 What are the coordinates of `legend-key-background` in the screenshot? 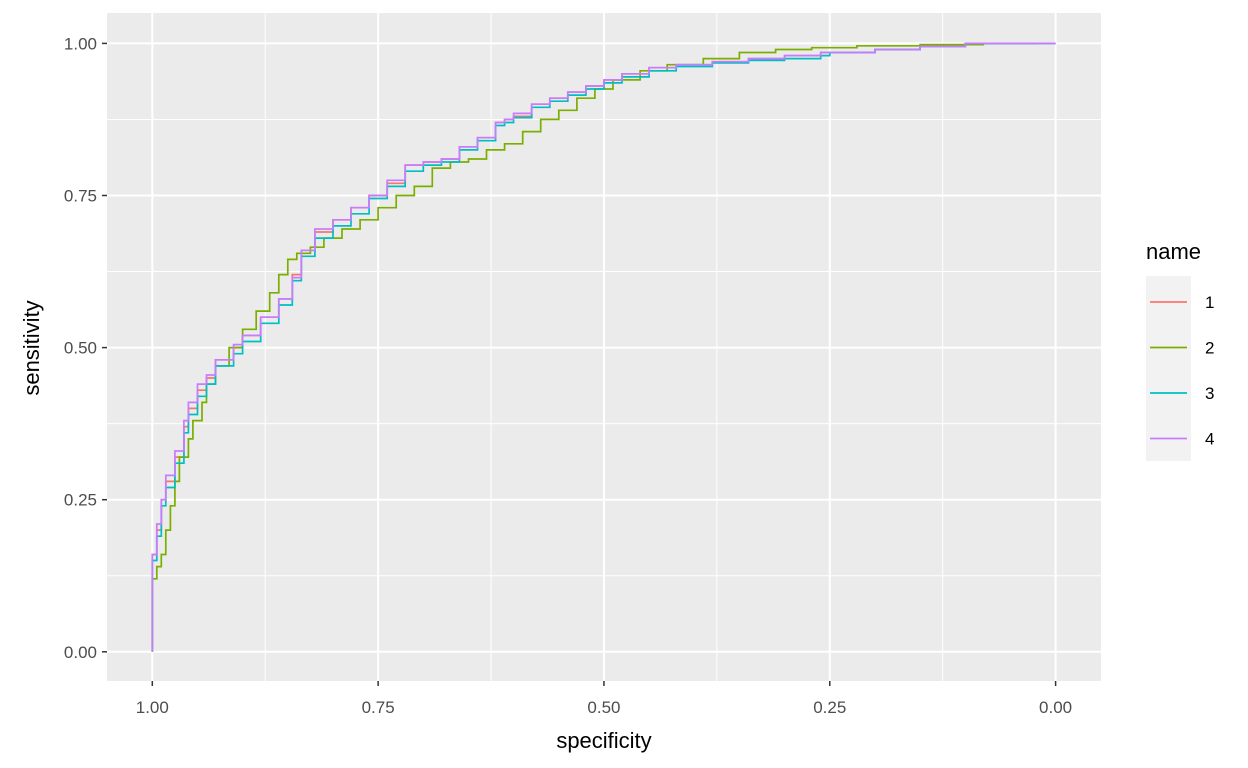 It's located at (1168, 368).